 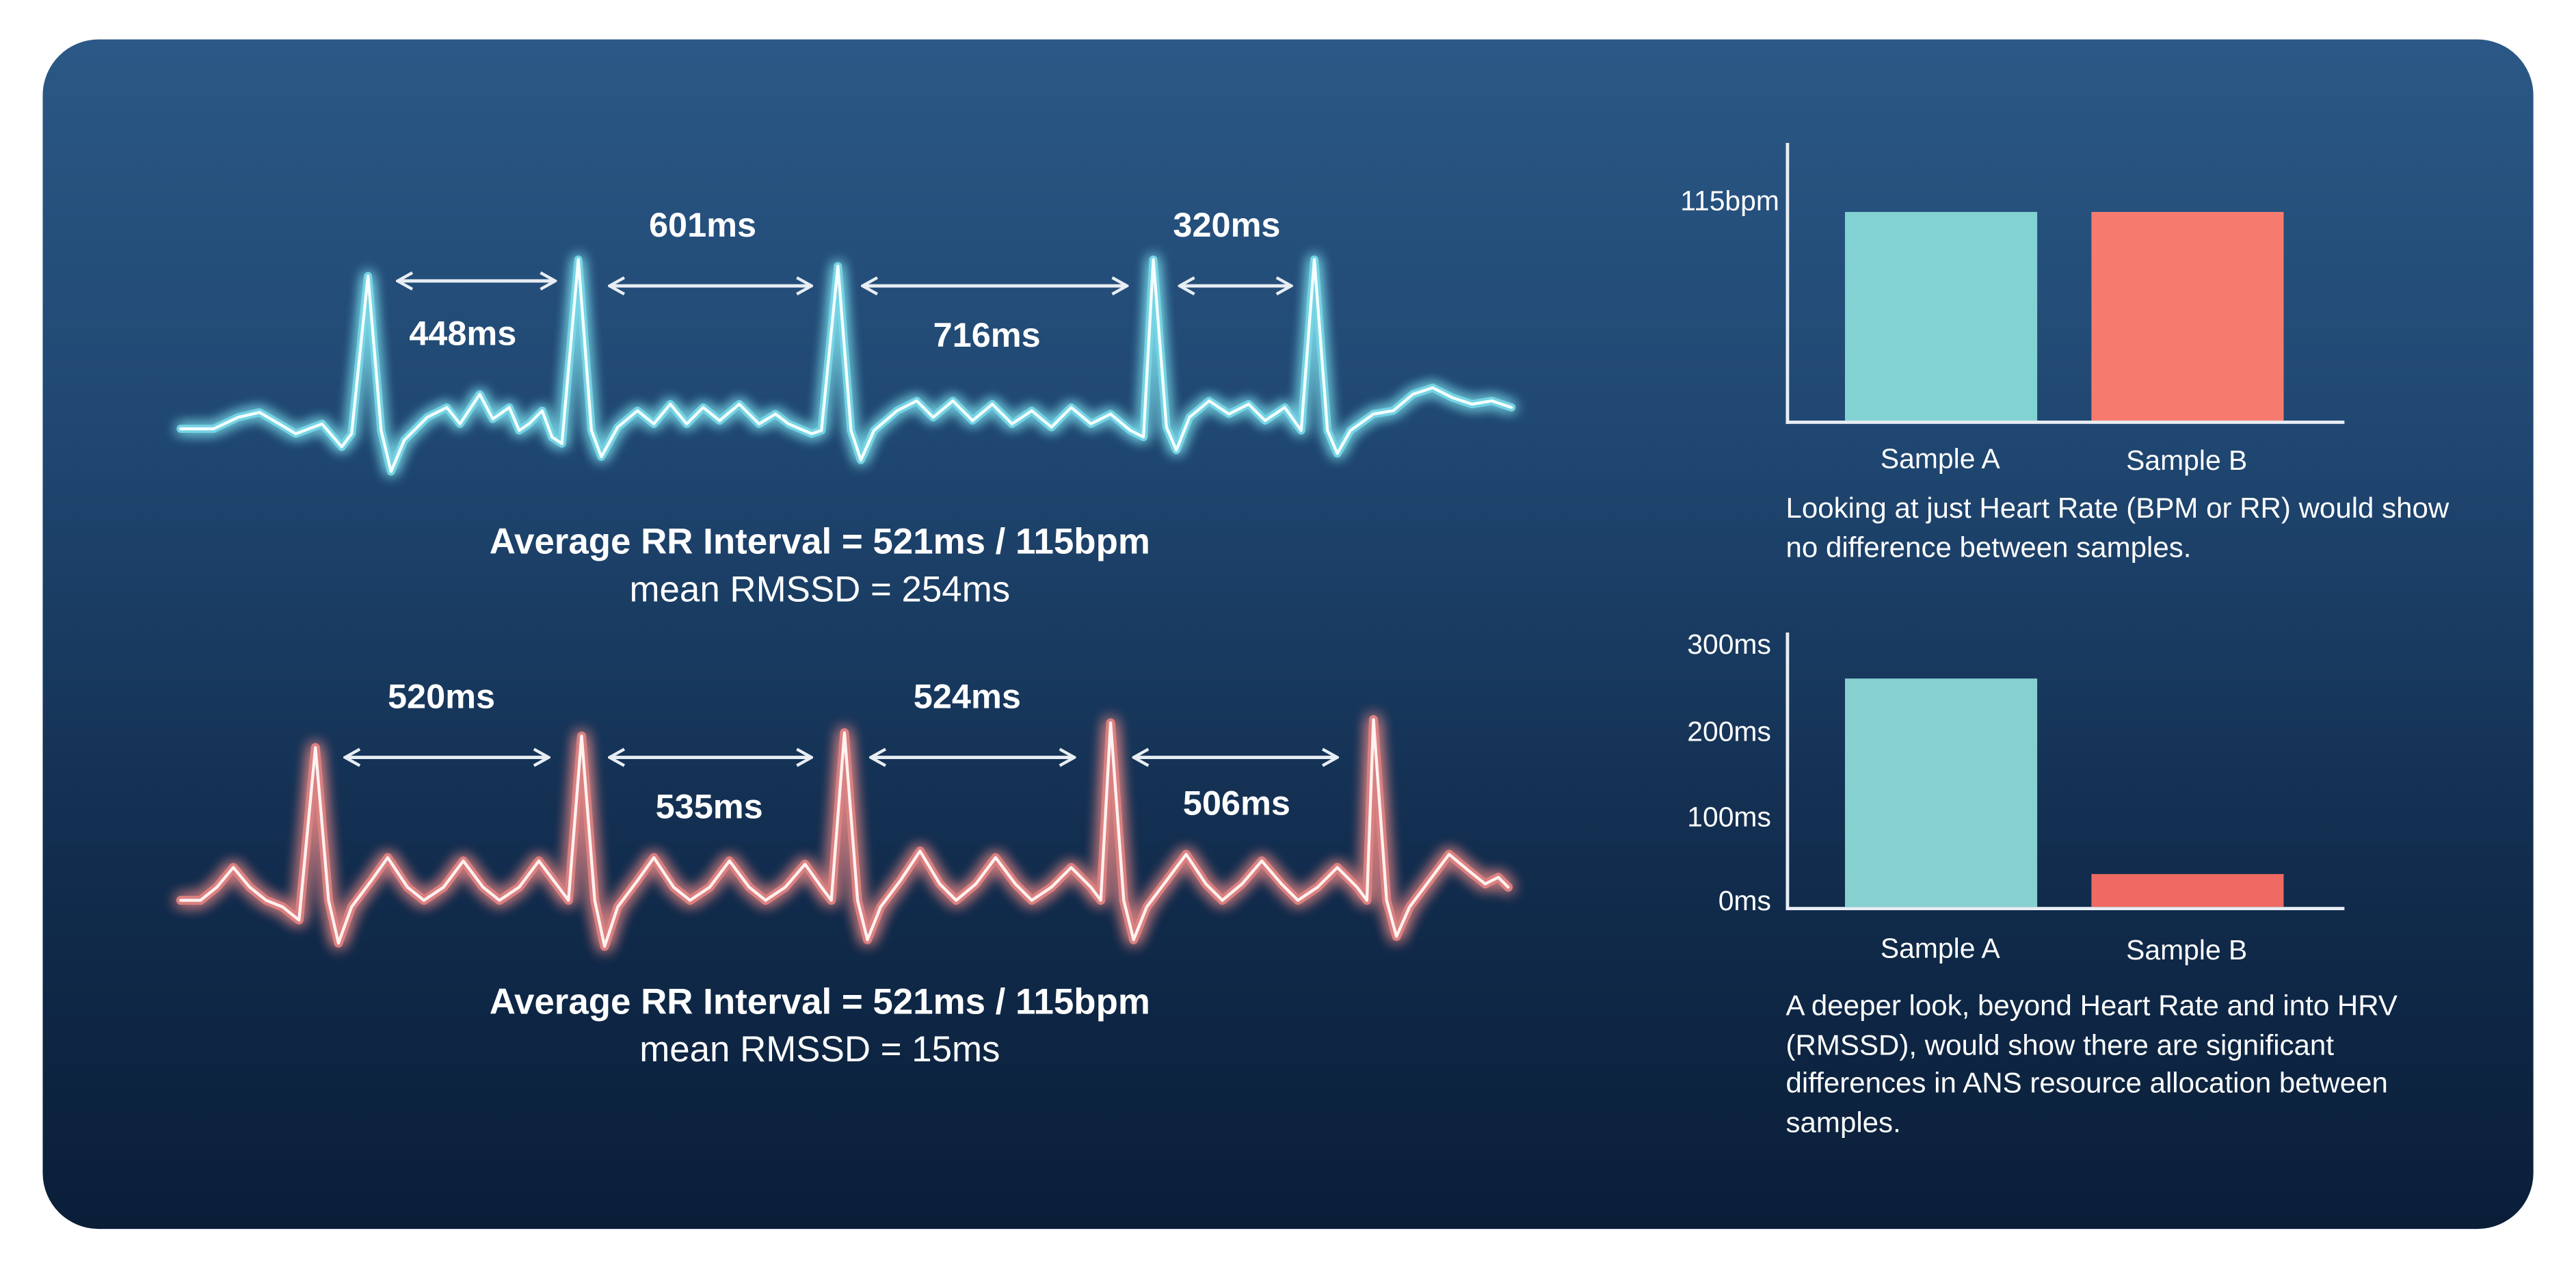 What do you see at coordinates (1787, 283) in the screenshot?
I see `hr-y-axis` at bounding box center [1787, 283].